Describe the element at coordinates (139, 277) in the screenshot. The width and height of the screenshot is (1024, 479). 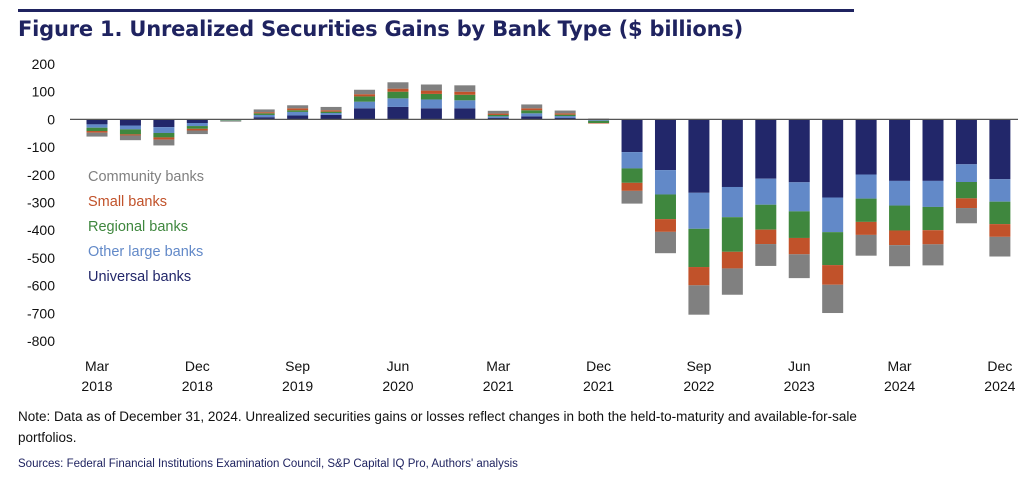
I see `legend-item: Universal banks` at that location.